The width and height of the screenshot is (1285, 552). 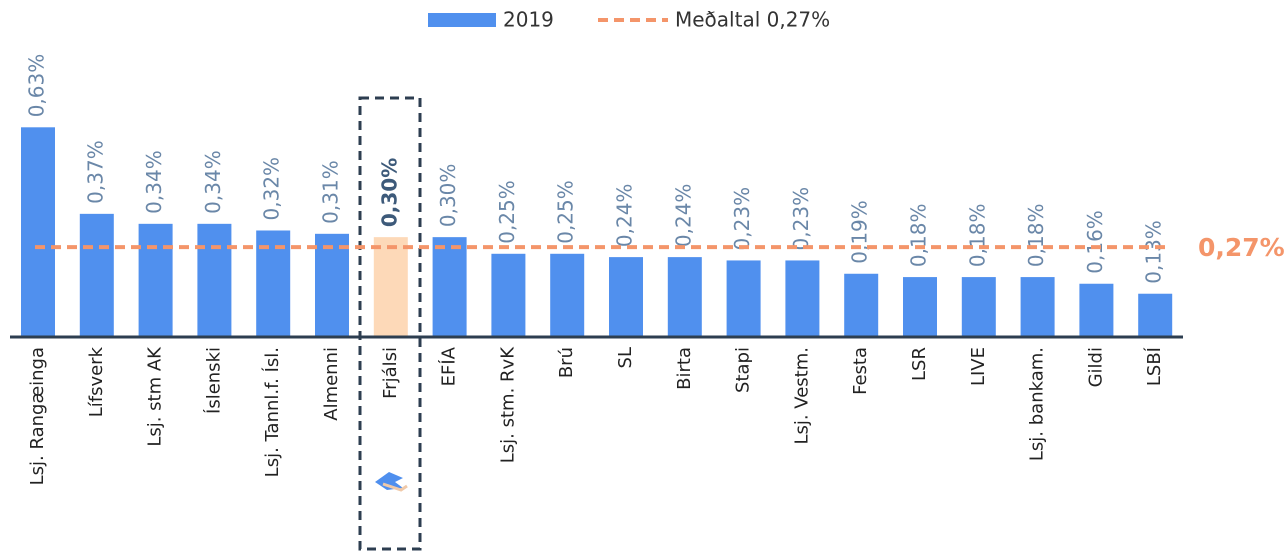 What do you see at coordinates (752, 20) in the screenshot?
I see `legend-label: Meðaltal 0,27%` at bounding box center [752, 20].